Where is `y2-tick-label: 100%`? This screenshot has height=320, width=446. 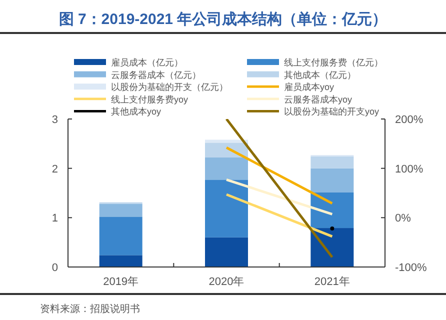 y2-tick-label: 100% is located at coordinates (409, 169).